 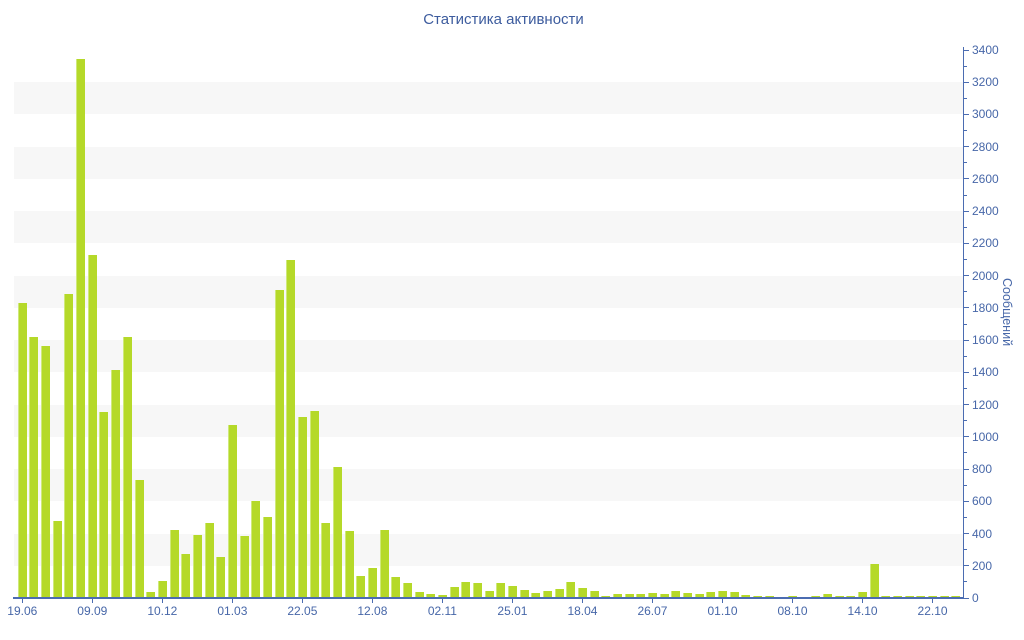 What do you see at coordinates (582, 611) in the screenshot?
I see `x-tick-label: 18.04` at bounding box center [582, 611].